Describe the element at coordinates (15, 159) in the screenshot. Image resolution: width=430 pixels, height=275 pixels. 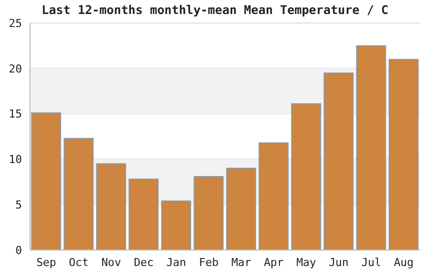
I see `y-tick-label: 10` at that location.